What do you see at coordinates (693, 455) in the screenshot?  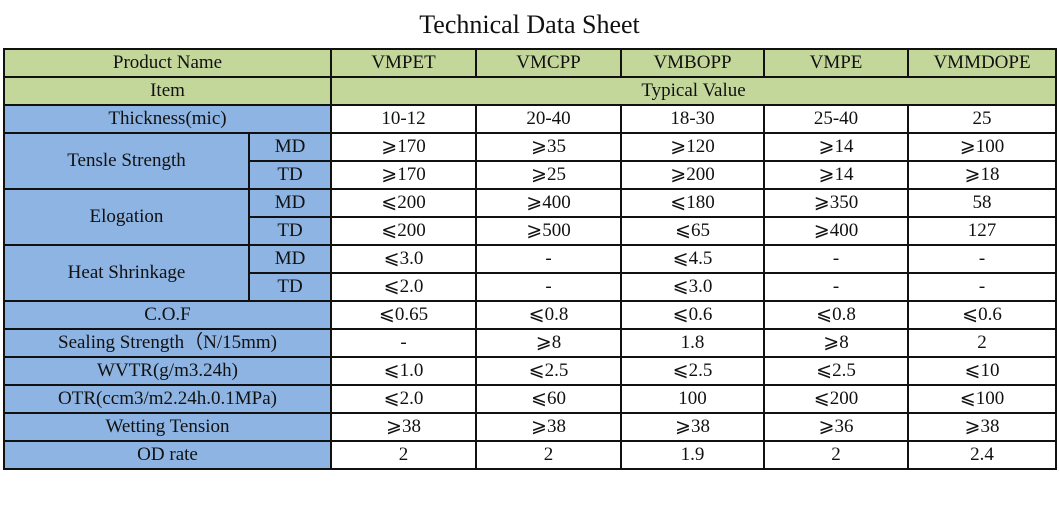 I see `cell-value: 1.9` at bounding box center [693, 455].